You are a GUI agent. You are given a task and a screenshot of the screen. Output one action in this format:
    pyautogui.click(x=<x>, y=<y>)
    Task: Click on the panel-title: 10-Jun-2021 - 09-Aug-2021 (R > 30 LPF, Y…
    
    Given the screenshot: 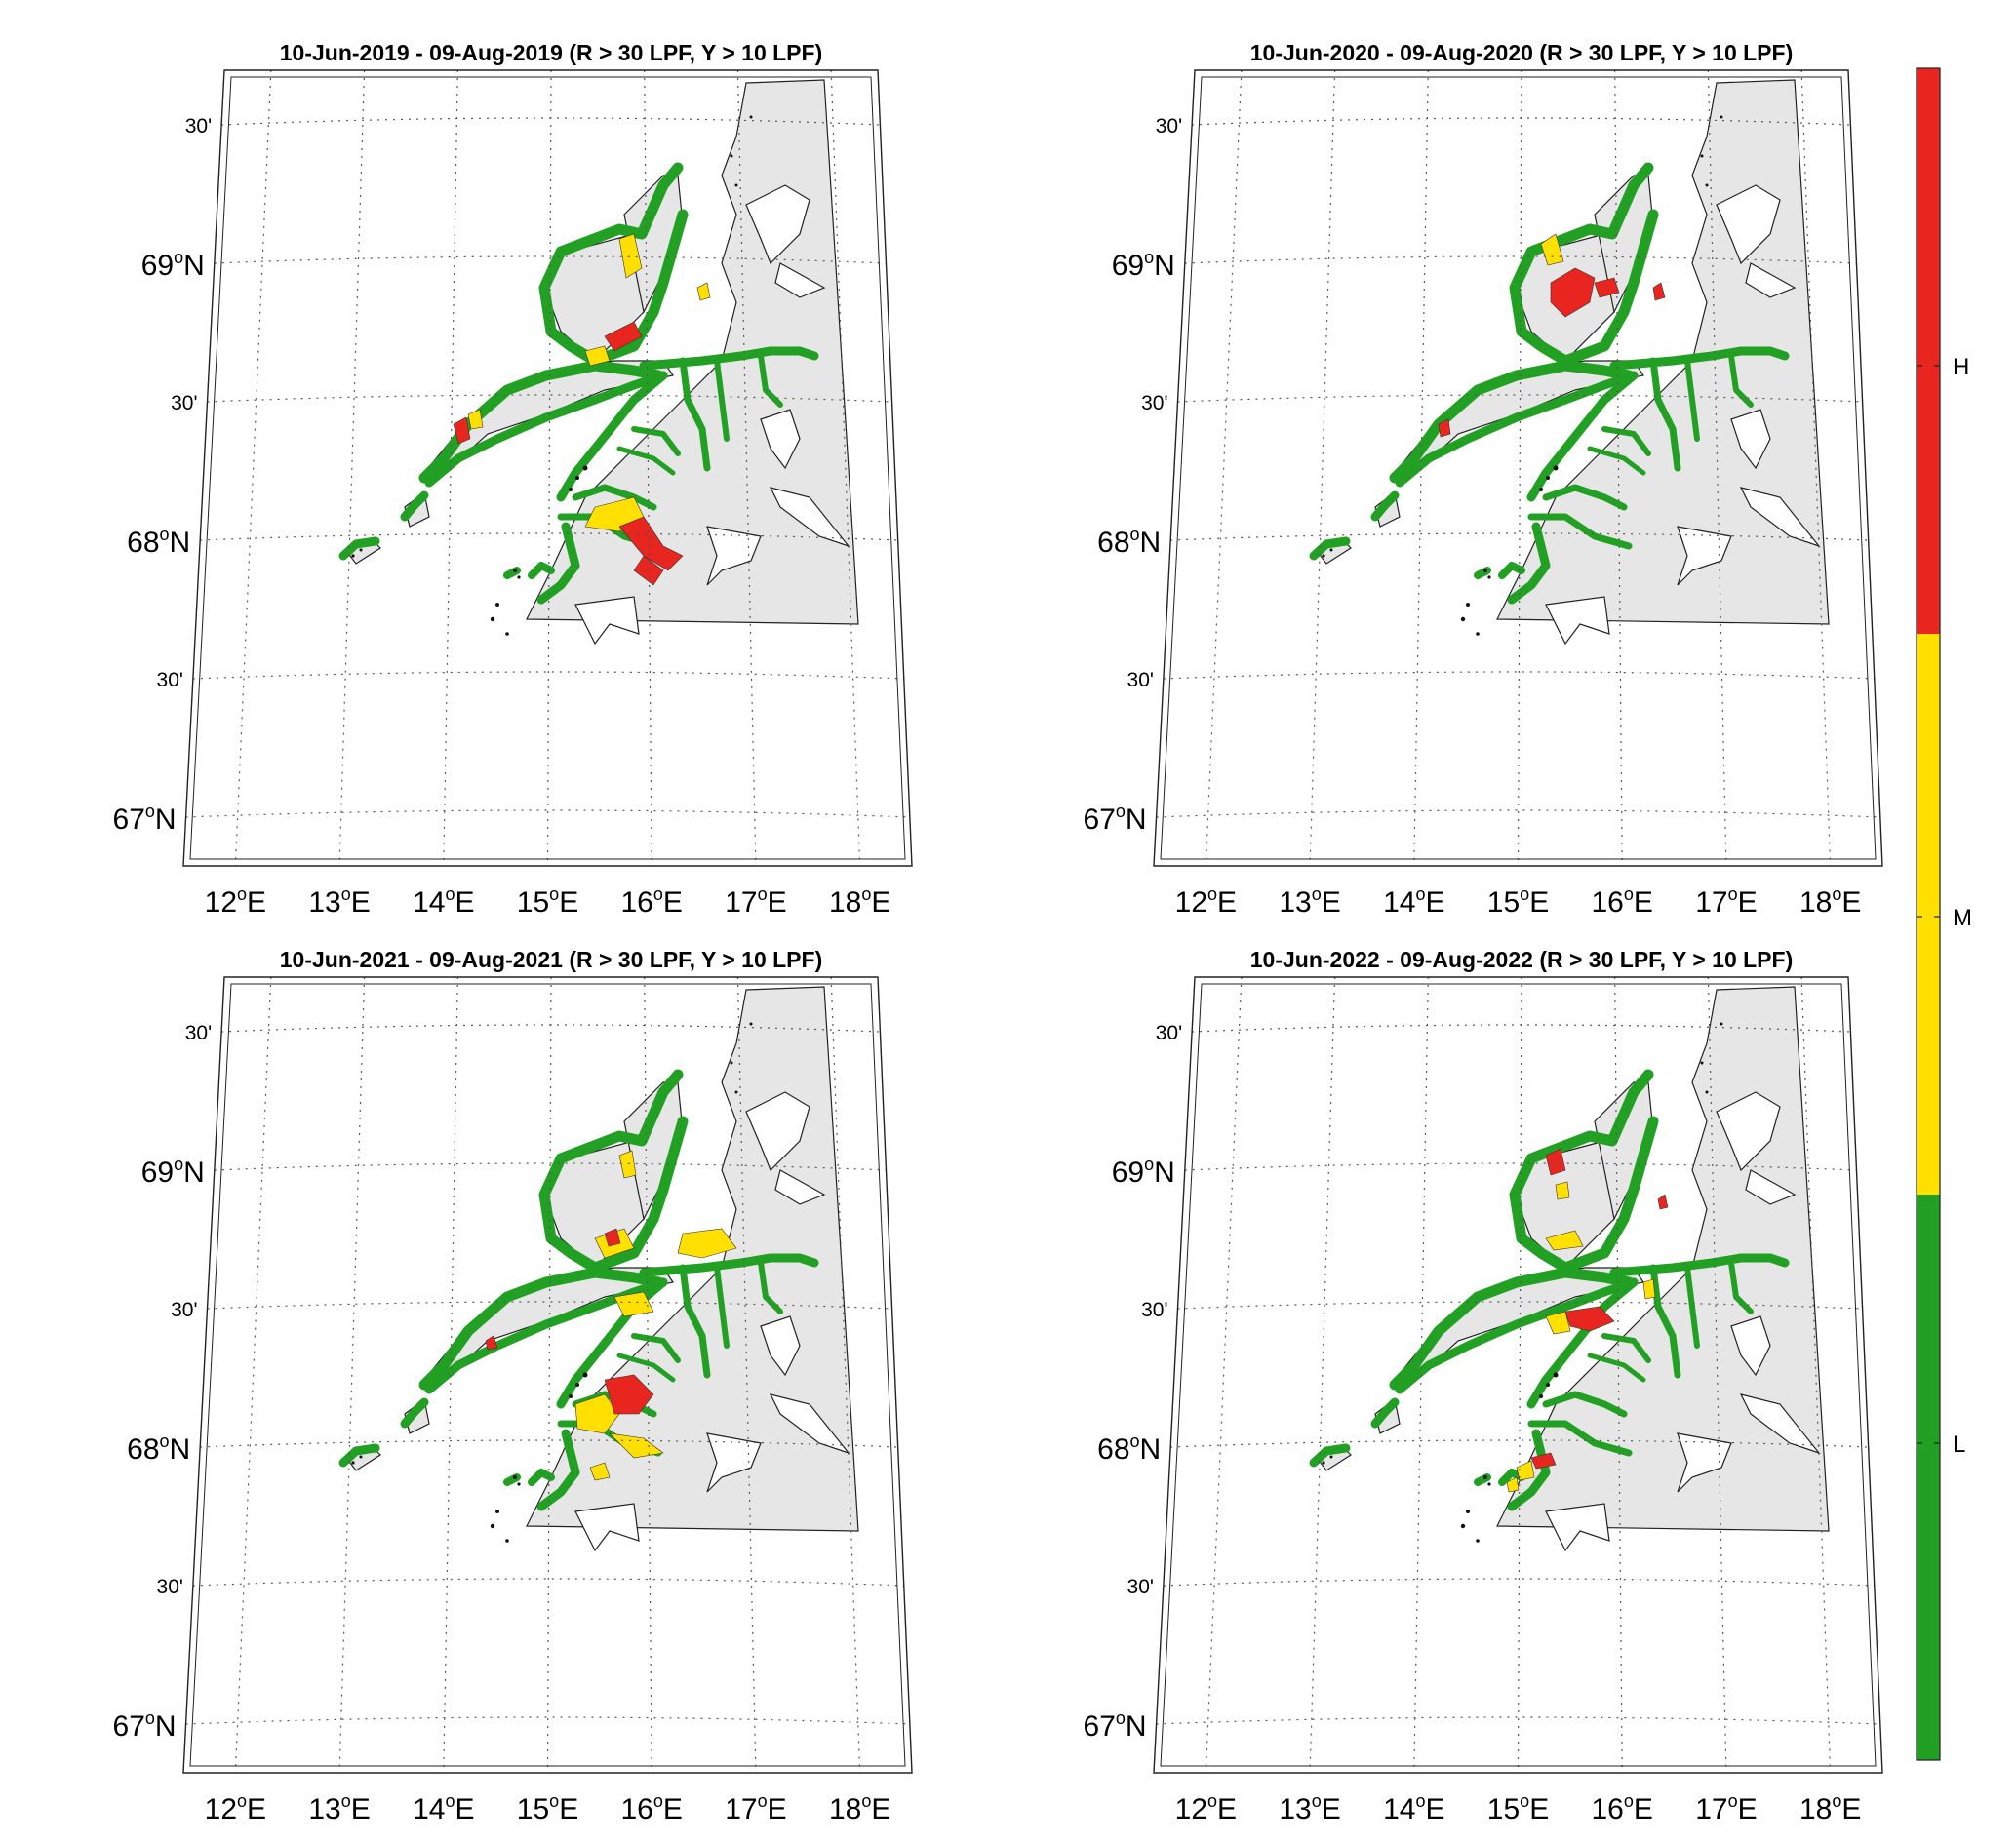 What is the action you would take?
    pyautogui.click(x=551, y=959)
    